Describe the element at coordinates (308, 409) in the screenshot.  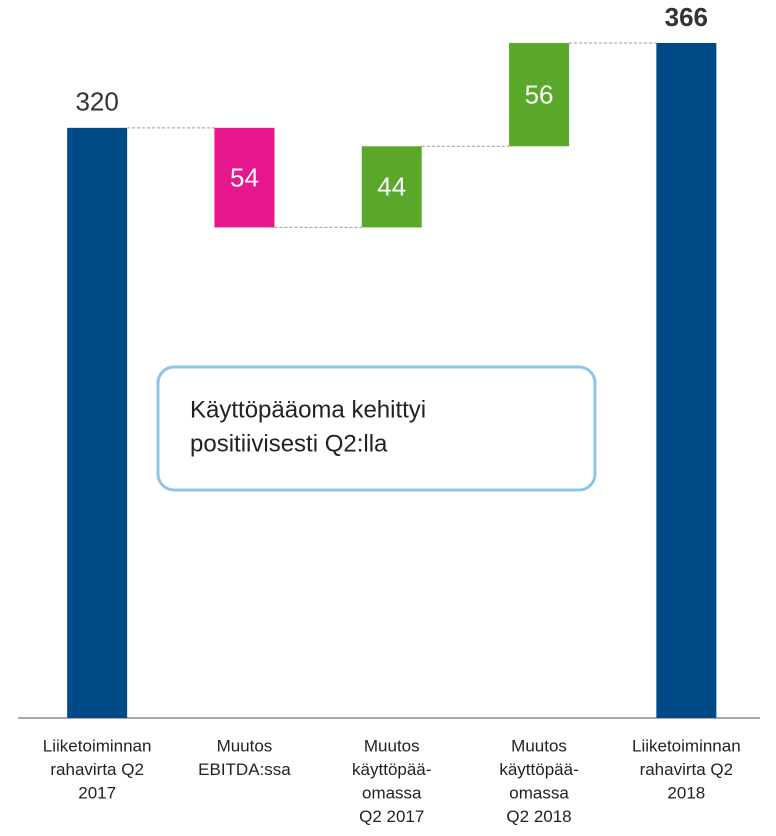
I see `callout-text: Käyttöpääoma kehittyi` at that location.